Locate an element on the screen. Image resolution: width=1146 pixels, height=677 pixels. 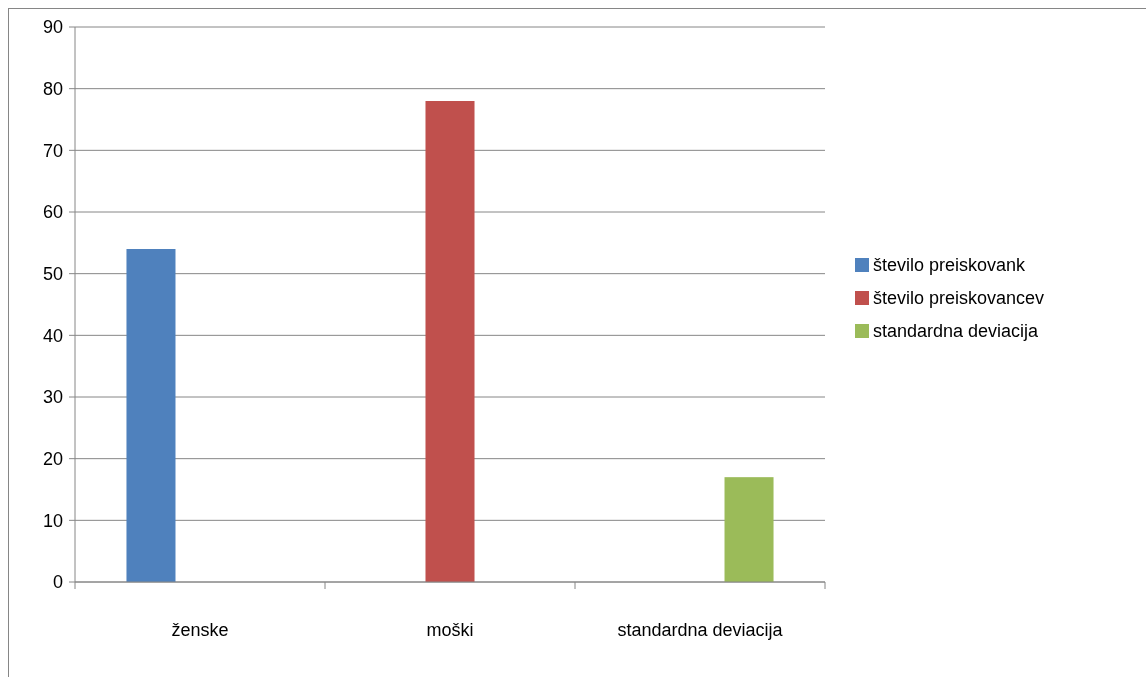
y-tick-label: 60 is located at coordinates (52, 212).